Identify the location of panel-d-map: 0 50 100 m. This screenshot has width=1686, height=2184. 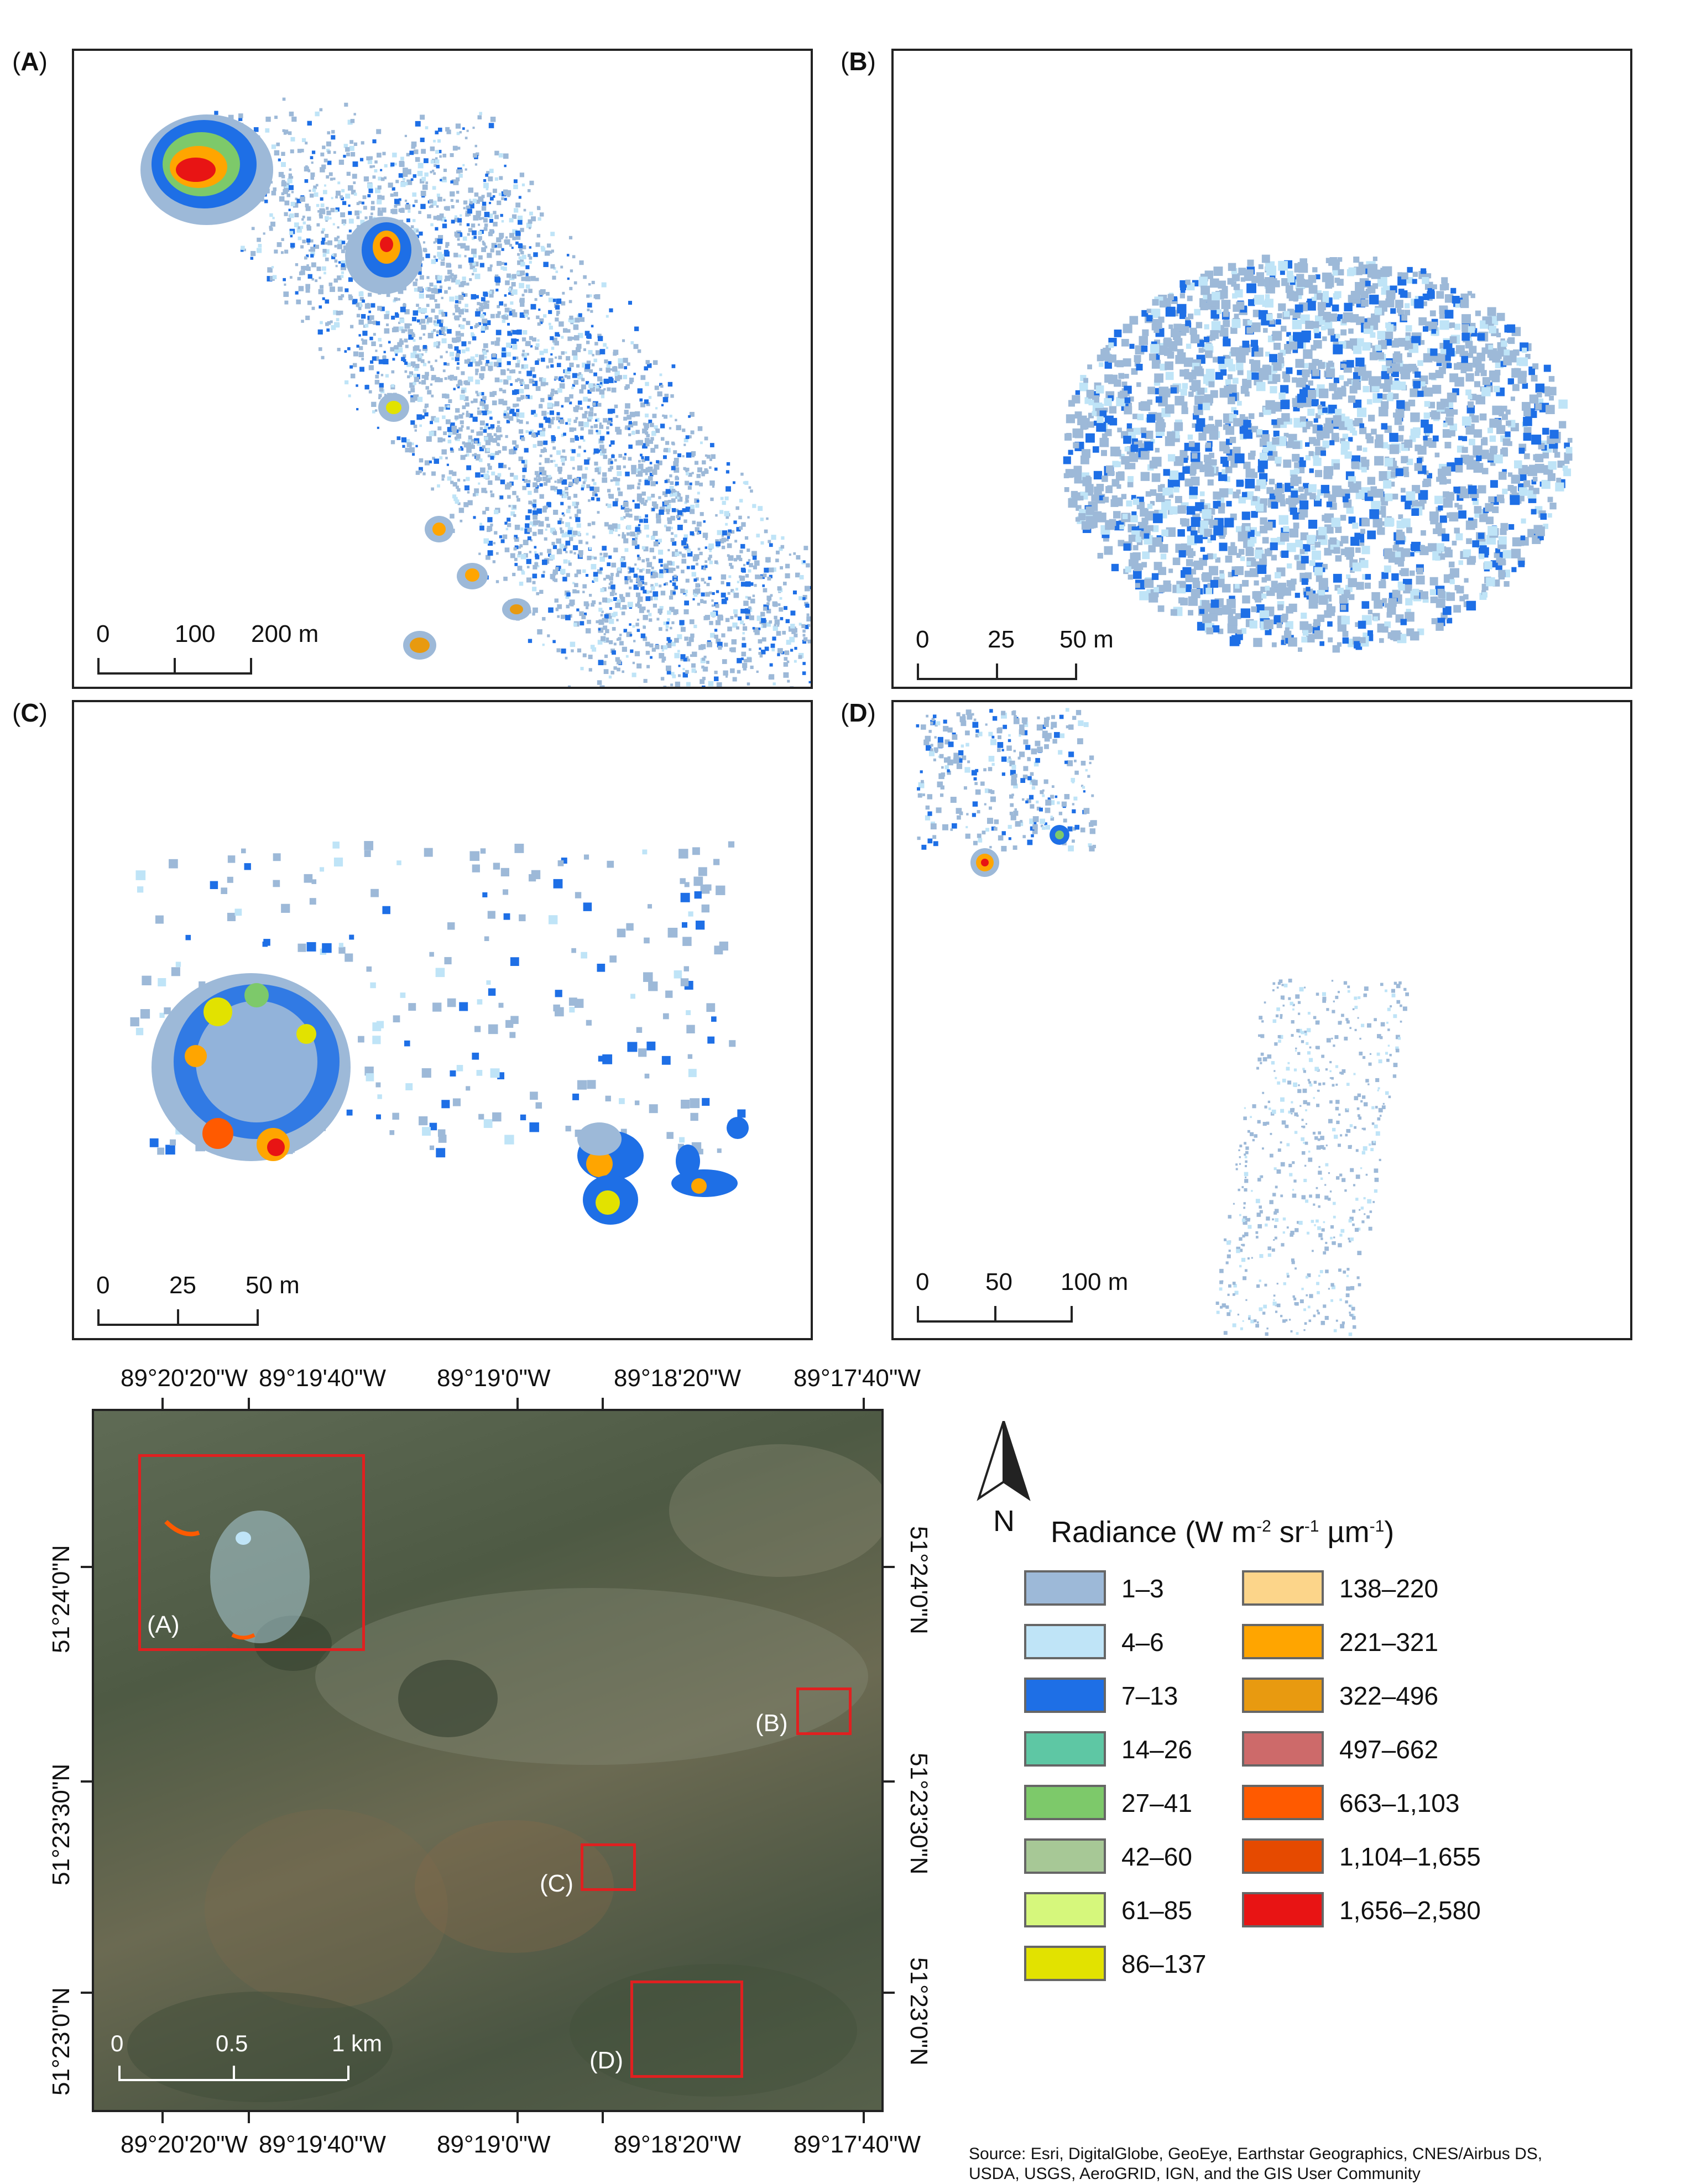
(1261, 1020).